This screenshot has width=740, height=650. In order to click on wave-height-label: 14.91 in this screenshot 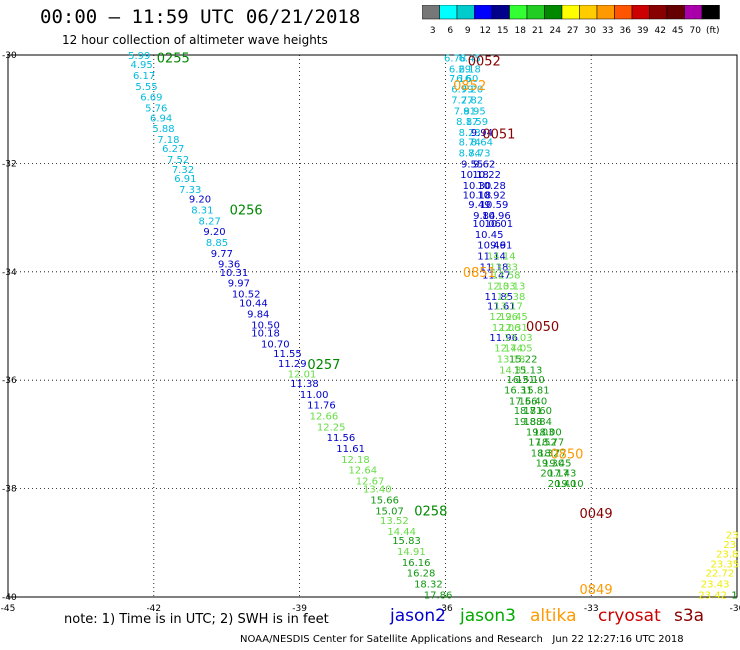, I will do `click(411, 552)`.